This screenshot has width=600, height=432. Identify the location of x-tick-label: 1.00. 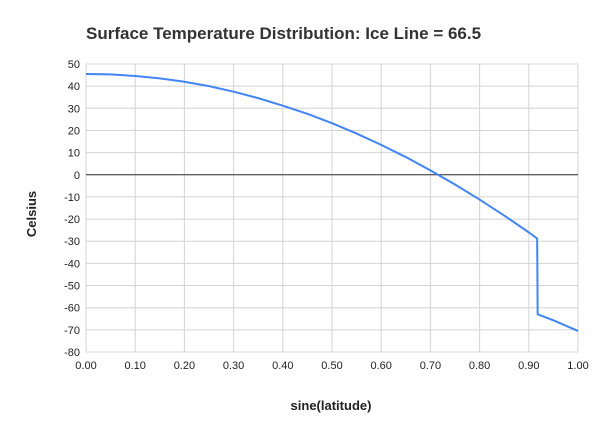
(577, 366).